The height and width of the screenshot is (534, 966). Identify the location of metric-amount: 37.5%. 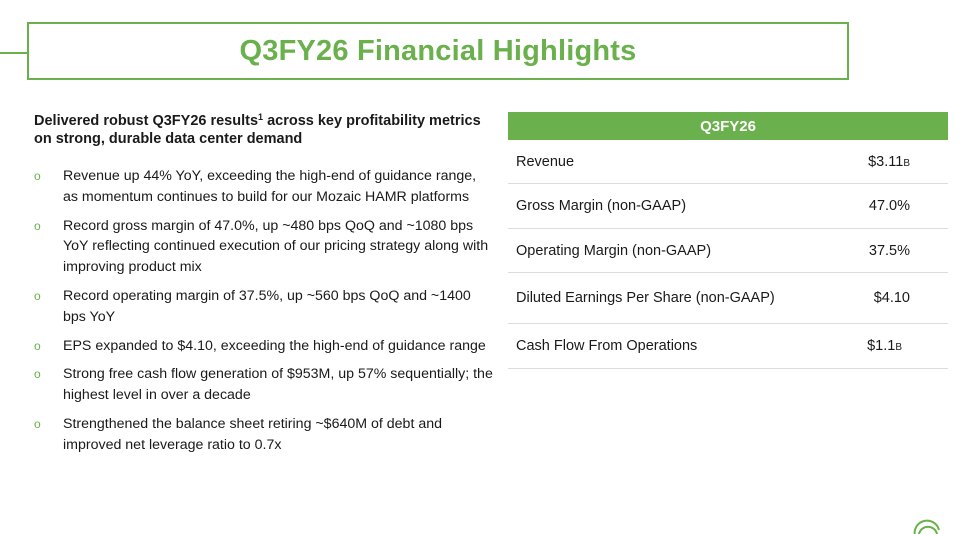
(889, 250).